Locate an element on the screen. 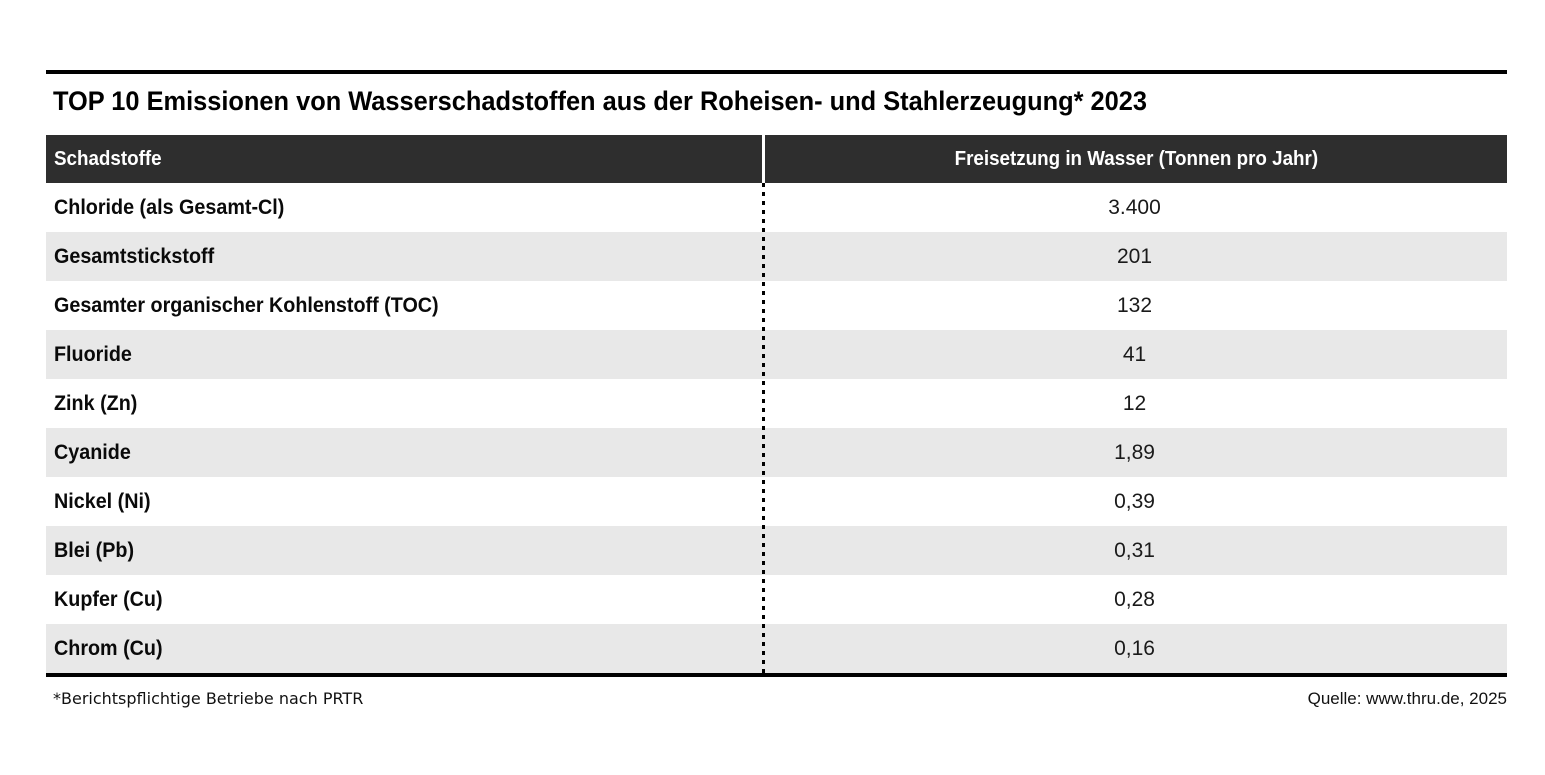 This screenshot has height=775, width=1545. row-label: Kupfer (Cu) is located at coordinates (108, 599).